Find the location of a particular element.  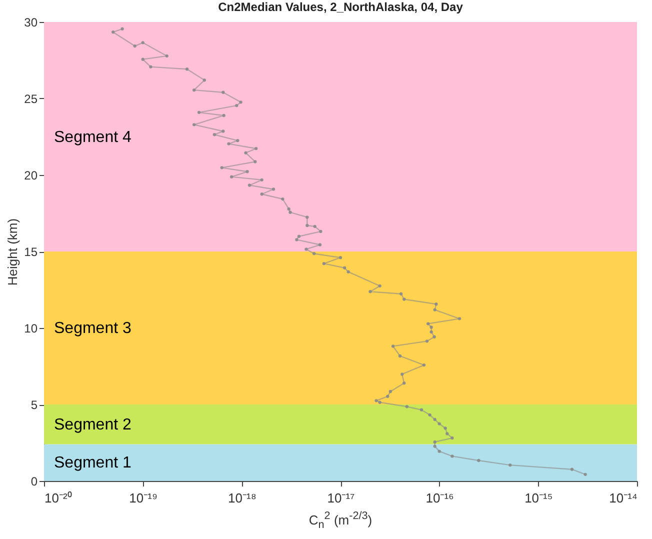

band-label: Segment 3 is located at coordinates (93, 328).